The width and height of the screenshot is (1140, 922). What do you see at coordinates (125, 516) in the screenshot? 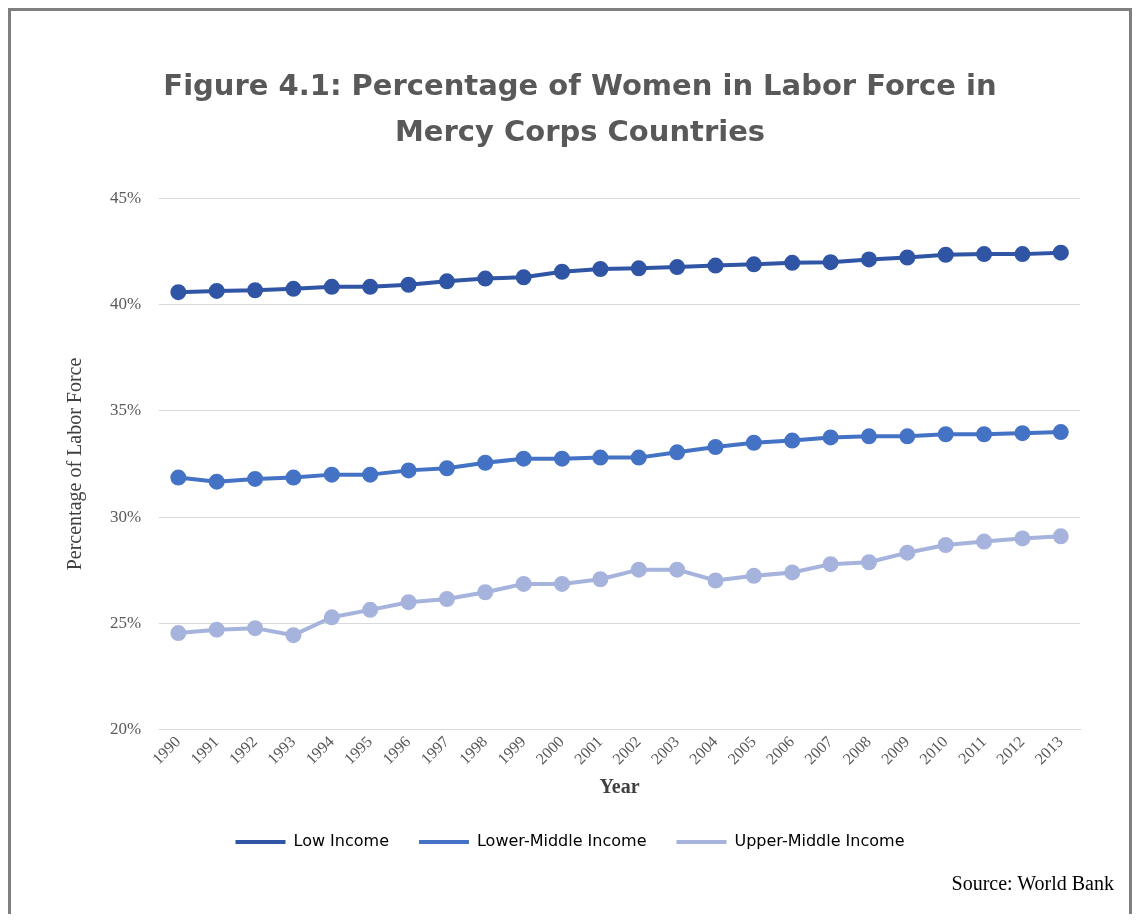
I see `y-tick-label: 30%` at bounding box center [125, 516].